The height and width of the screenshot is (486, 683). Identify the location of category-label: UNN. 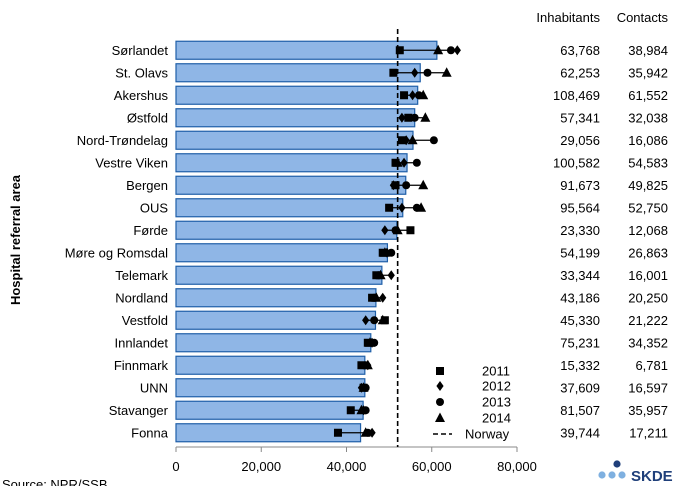
(154, 387).